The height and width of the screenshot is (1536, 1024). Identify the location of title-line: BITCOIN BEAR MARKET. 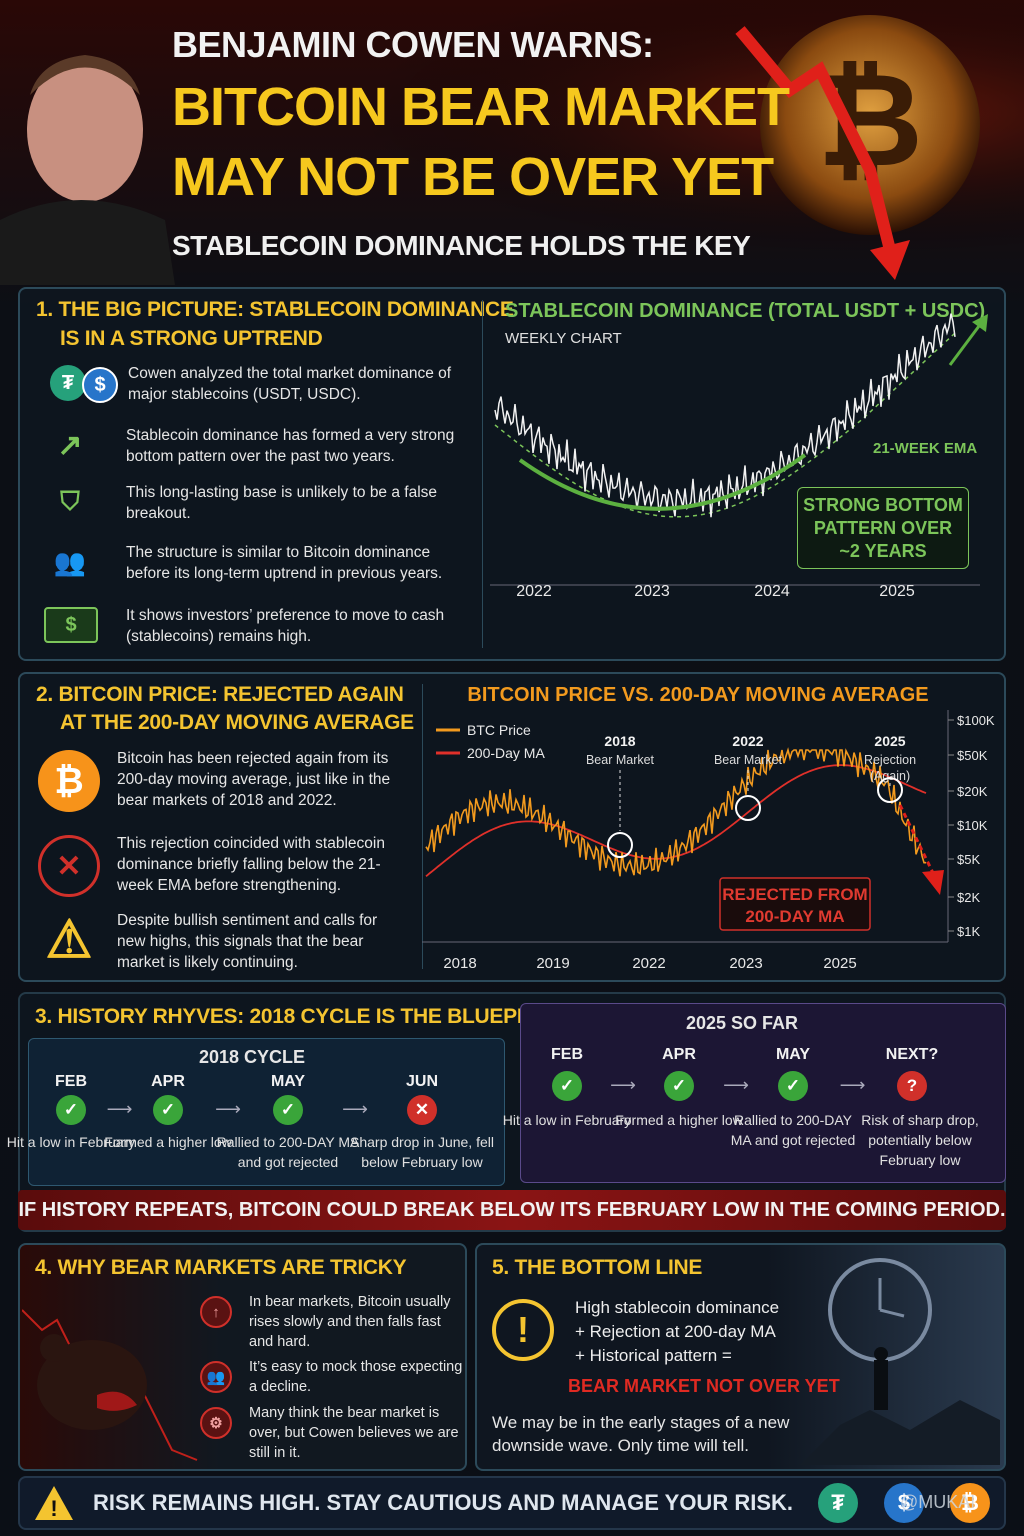
(481, 107).